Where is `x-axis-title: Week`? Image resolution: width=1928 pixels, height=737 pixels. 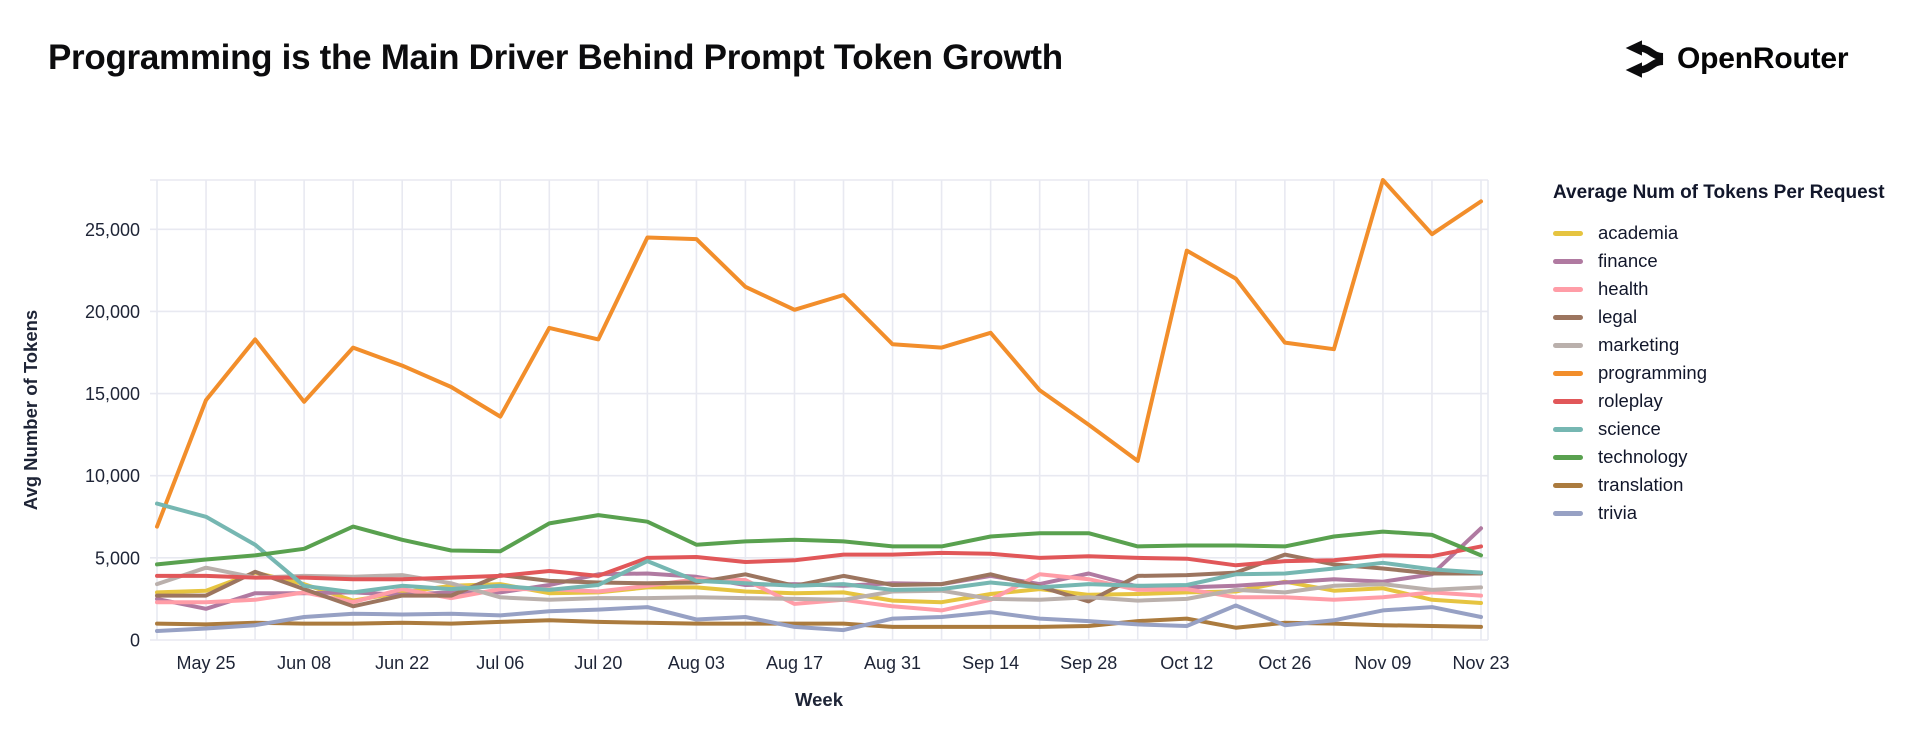
x-axis-title: Week is located at coordinates (819, 699).